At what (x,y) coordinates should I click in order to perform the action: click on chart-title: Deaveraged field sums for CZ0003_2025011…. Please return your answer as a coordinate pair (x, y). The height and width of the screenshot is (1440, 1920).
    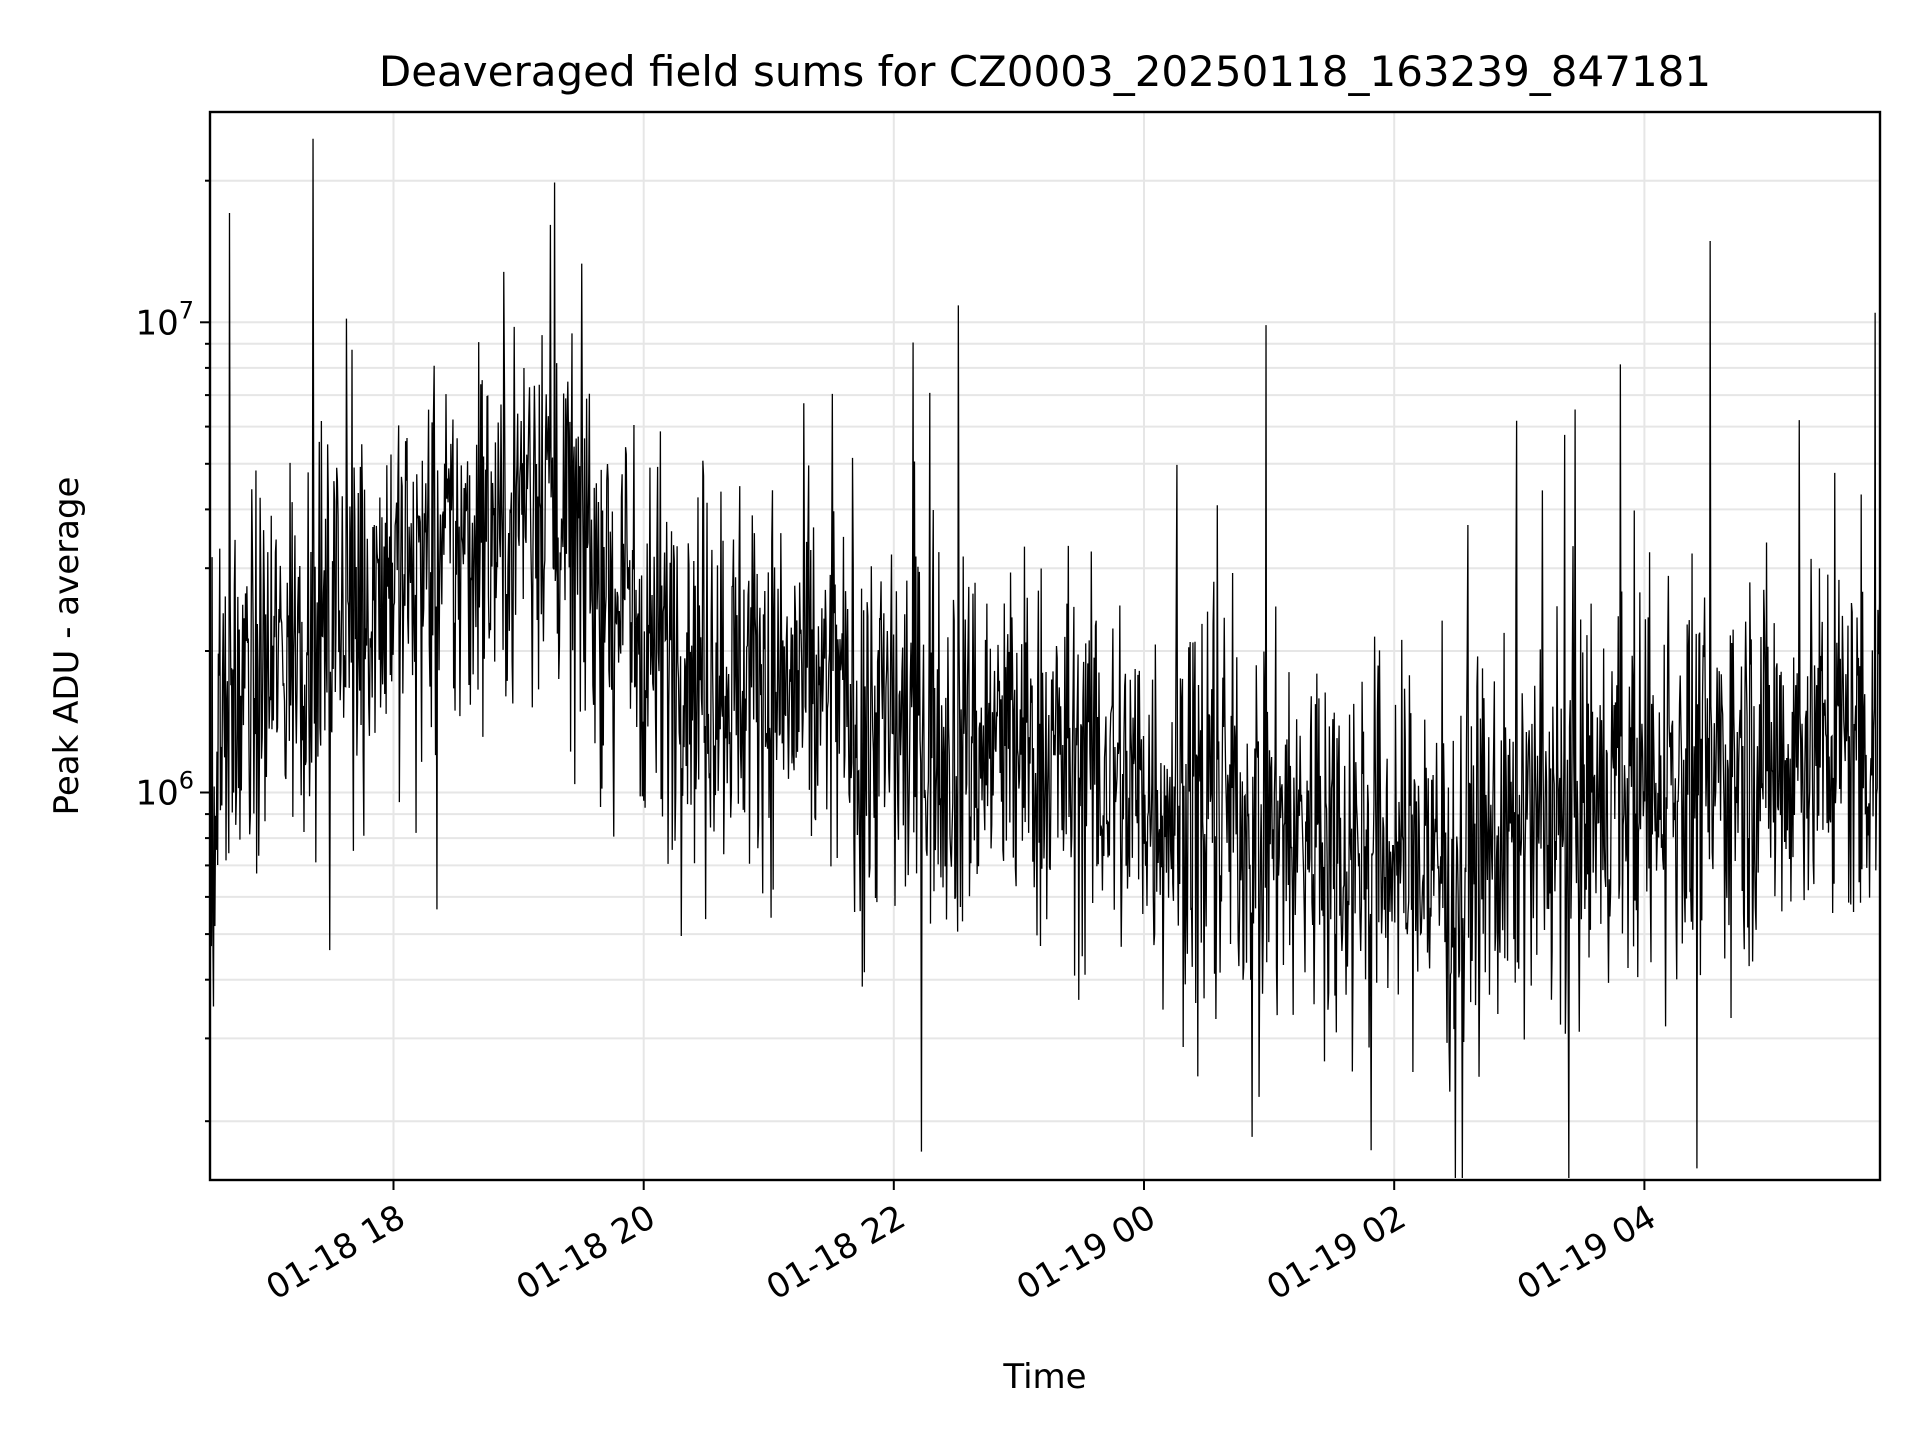
    Looking at the image, I should click on (1045, 71).